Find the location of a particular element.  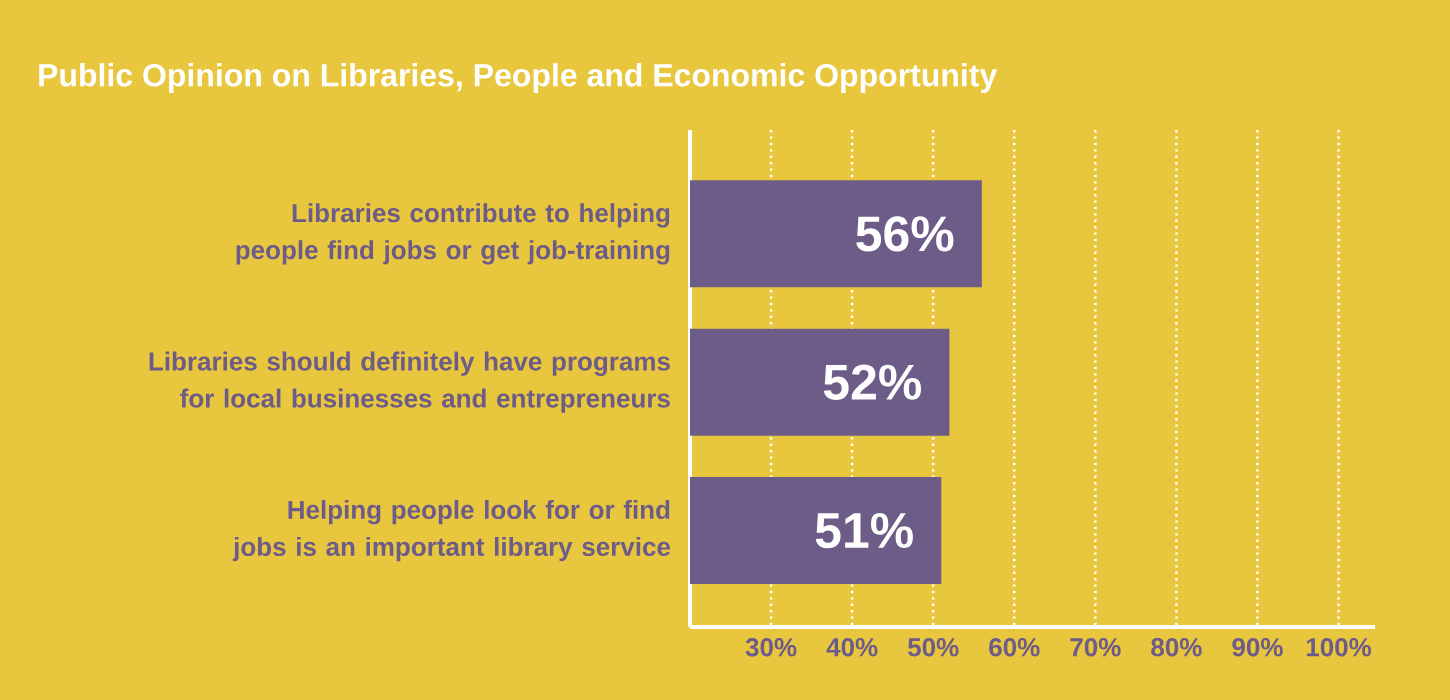

y-tick-label: Libraries should definitely have programs for local businesses and entrepreneurs is located at coordinates (409, 382).